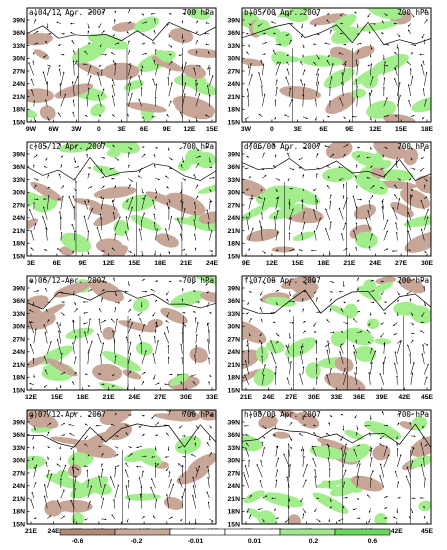  What do you see at coordinates (234, 339) in the screenshot?
I see `lat-tick-label: 27N` at bounding box center [234, 339].